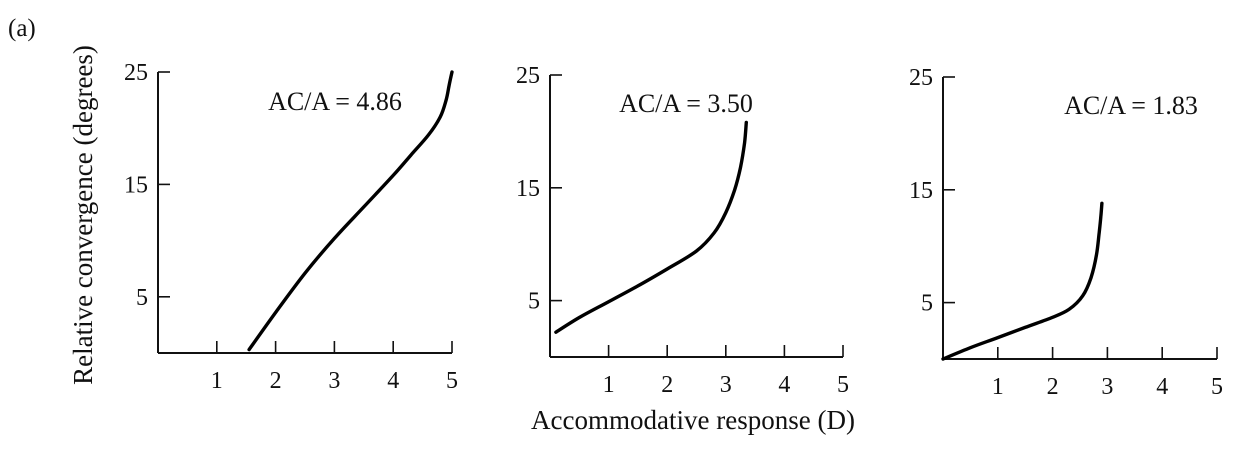 The height and width of the screenshot is (474, 1260). What do you see at coordinates (335, 101) in the screenshot?
I see `ac-a-annotation: AC/A = 4.86` at bounding box center [335, 101].